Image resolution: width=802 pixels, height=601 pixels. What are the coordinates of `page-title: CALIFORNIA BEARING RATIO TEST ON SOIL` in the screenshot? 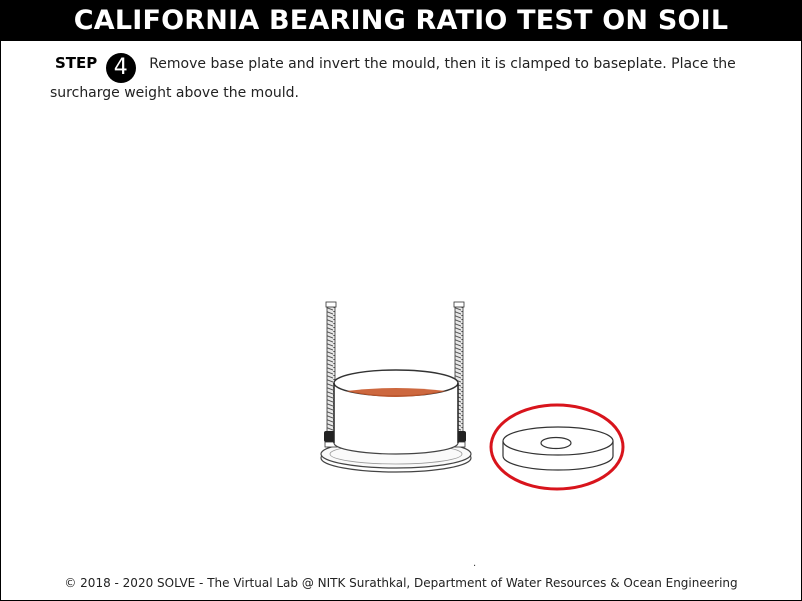 It's located at (401, 21).